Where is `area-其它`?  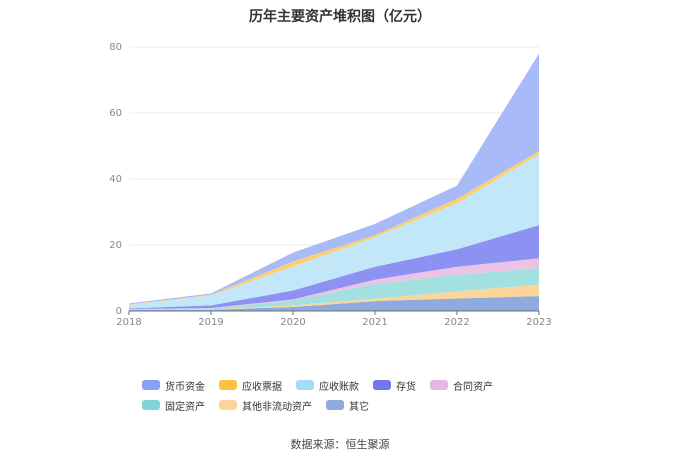
area-其它 is located at coordinates (334, 303).